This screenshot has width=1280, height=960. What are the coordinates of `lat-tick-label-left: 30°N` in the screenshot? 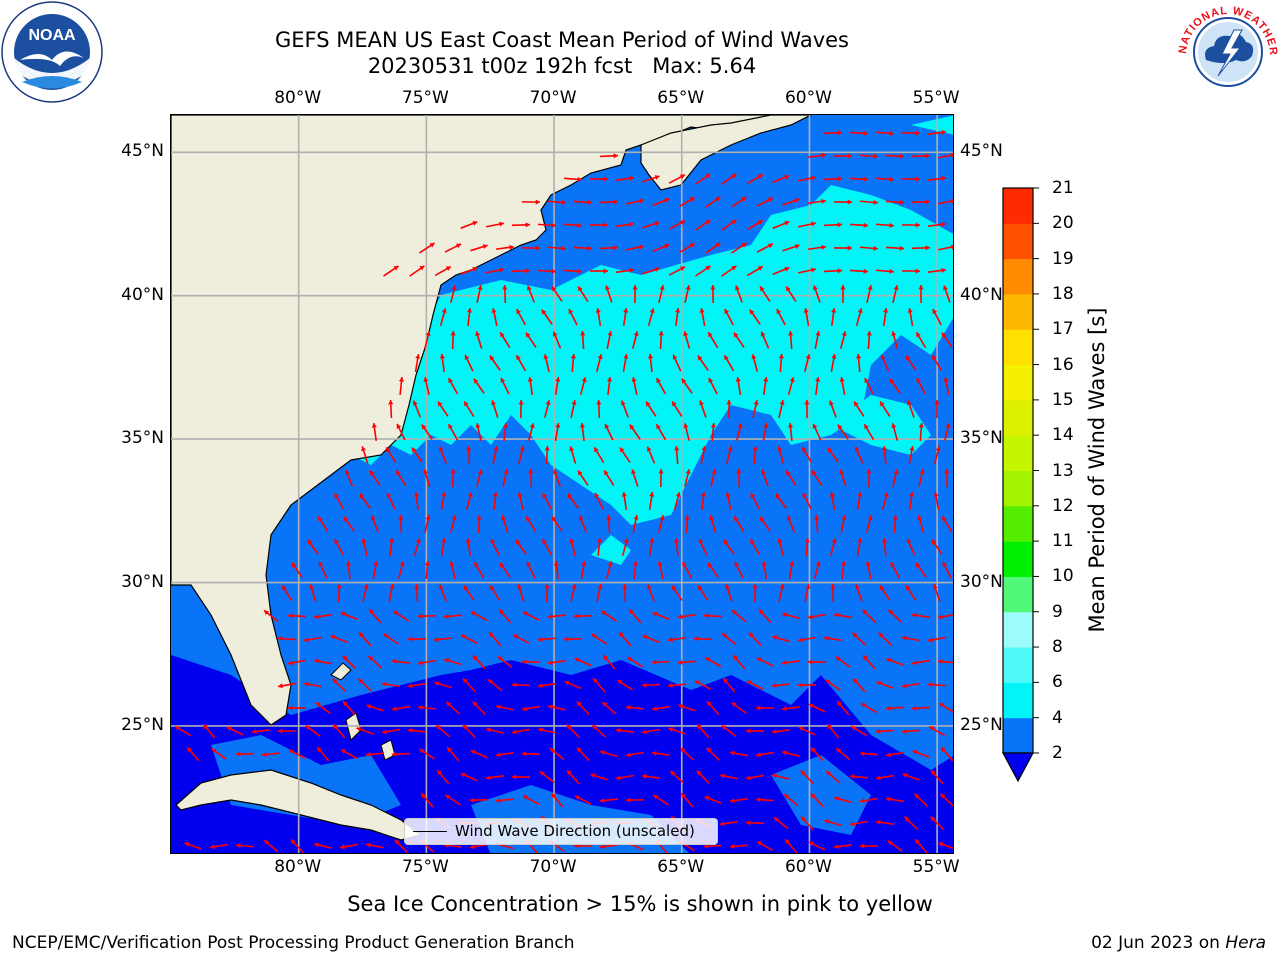 It's located at (142, 581).